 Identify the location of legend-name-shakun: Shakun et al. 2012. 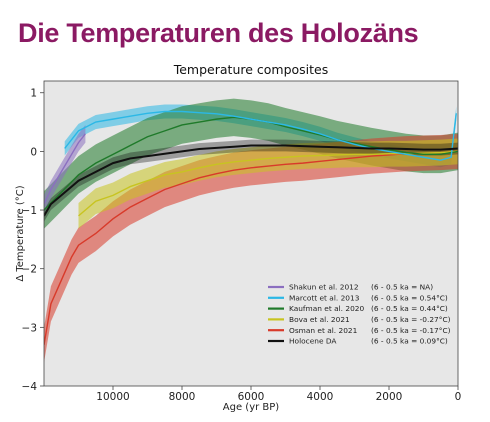
(324, 287).